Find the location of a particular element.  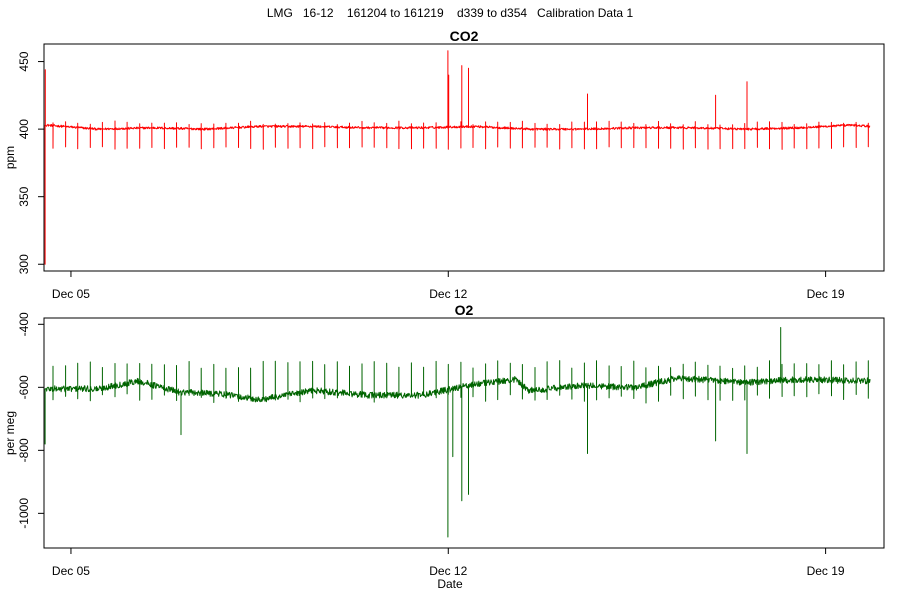

y-tick-label: 400 is located at coordinates (24, 129).